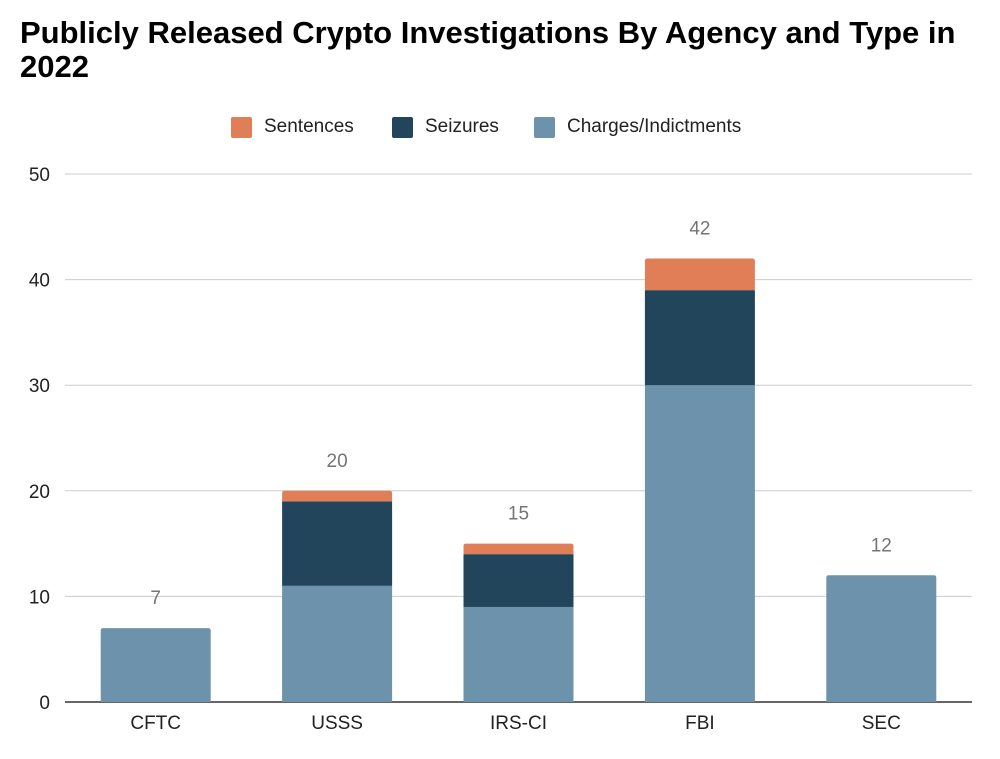 This screenshot has height=759, width=1000. What do you see at coordinates (39, 597) in the screenshot?
I see `y-tick-label: 10` at bounding box center [39, 597].